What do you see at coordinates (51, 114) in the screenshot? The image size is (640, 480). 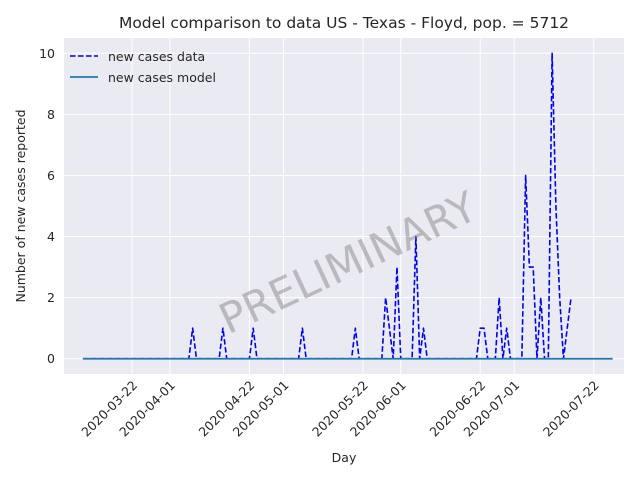 I see `y-tick-label: 8` at bounding box center [51, 114].